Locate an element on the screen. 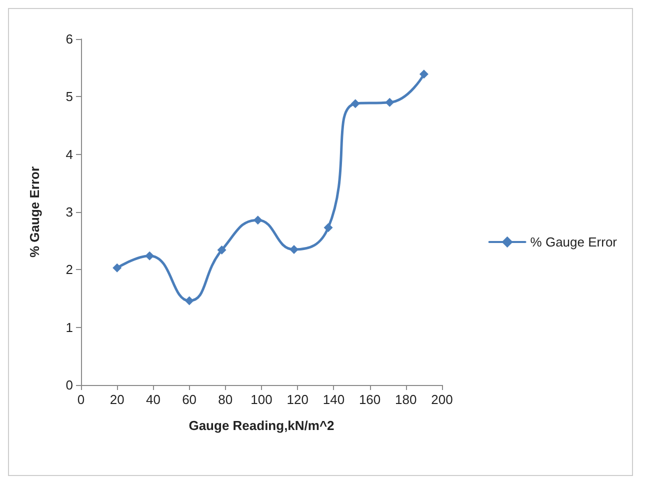 This screenshot has width=645, height=488. x-tick-label: 100 is located at coordinates (261, 399).